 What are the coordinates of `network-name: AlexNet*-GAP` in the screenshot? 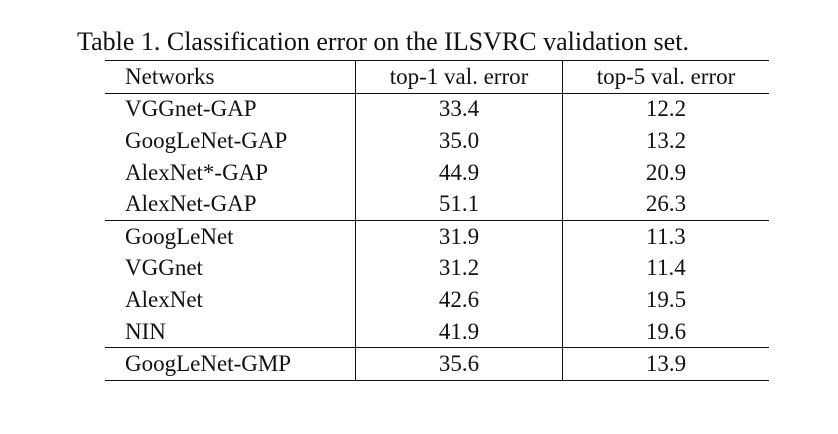 It's located at (197, 172).